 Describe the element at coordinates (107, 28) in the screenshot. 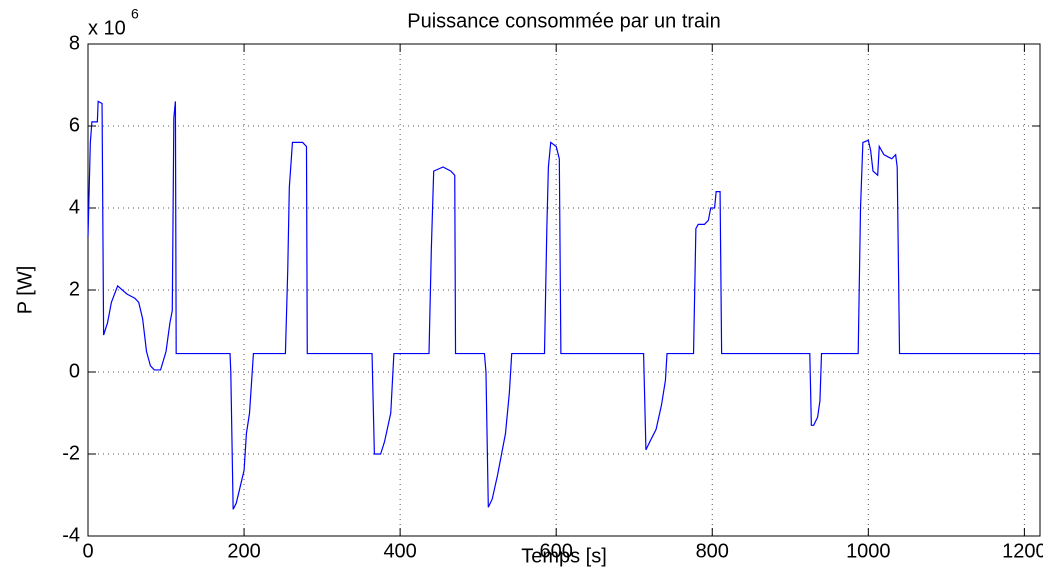

I see `y-multiplier: x 10` at that location.